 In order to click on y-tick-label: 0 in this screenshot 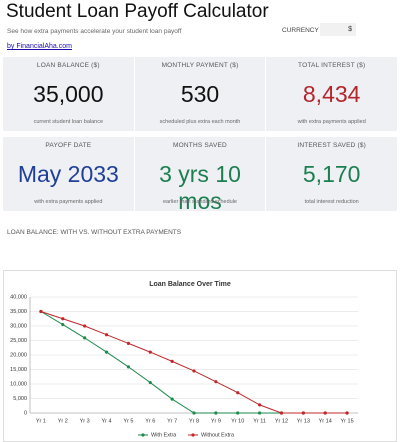, I will do `click(25, 413)`.